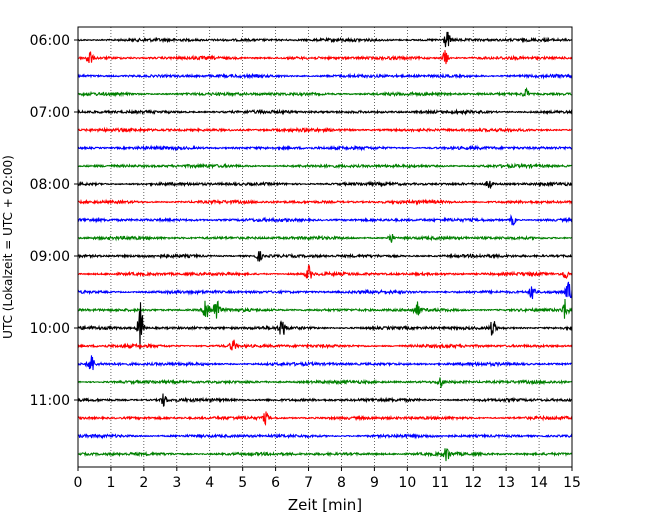 This screenshot has width=650, height=520. I want to click on x-tick-label: 5, so click(242, 483).